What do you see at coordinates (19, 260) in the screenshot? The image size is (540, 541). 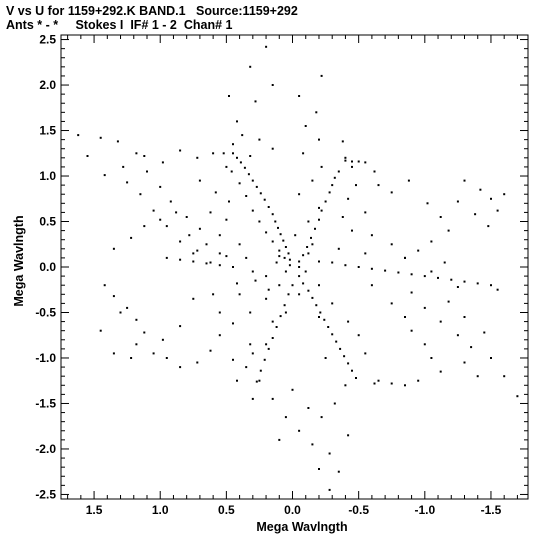 I see `y-axis-title: Mega Wavlngth` at bounding box center [19, 260].